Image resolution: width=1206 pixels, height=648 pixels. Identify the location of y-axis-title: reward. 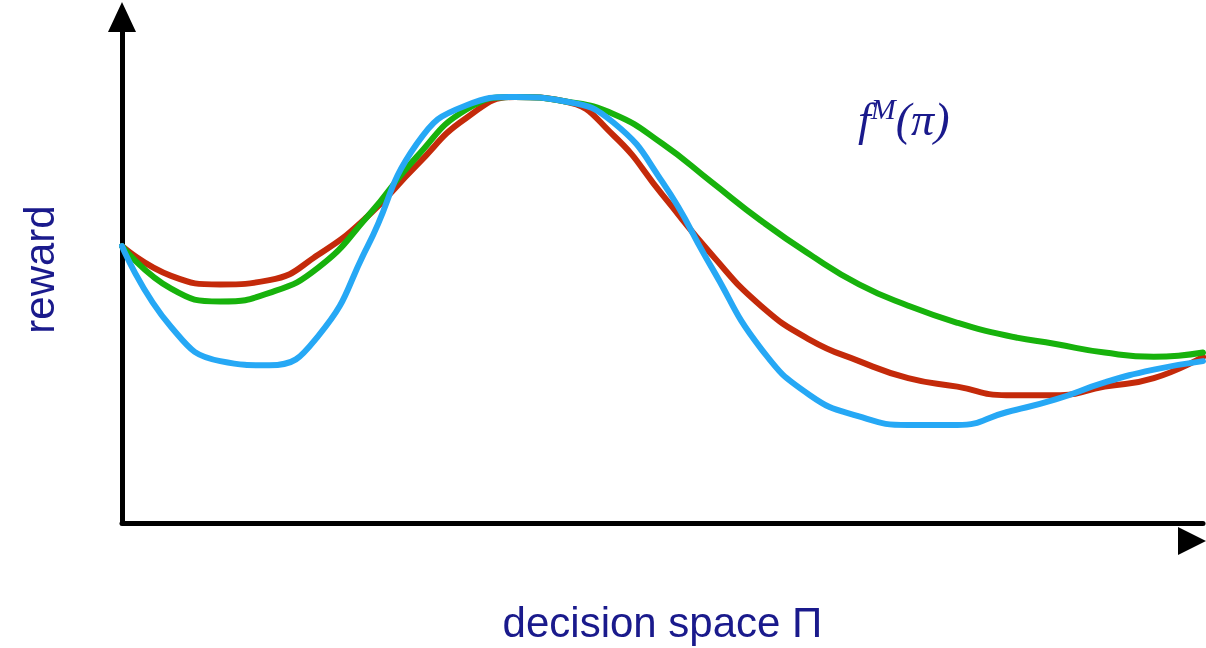
(39, 269).